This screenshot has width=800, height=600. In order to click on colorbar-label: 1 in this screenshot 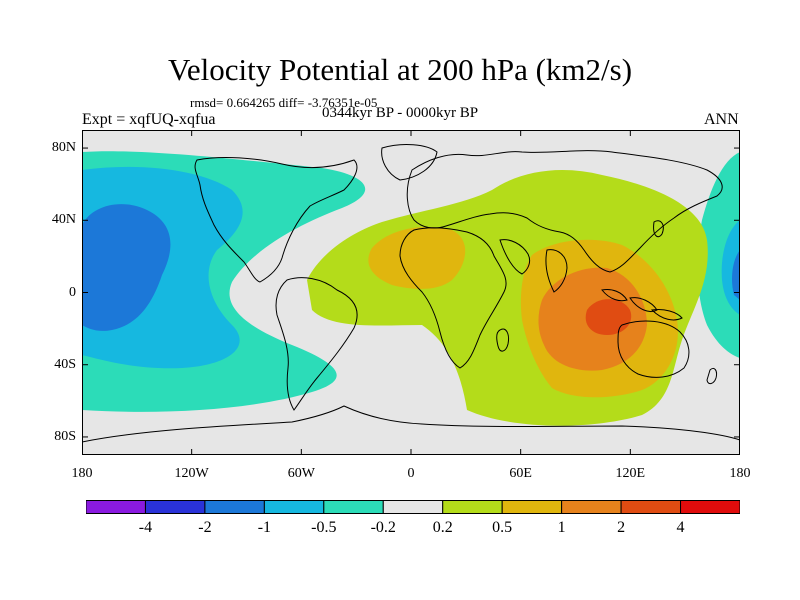, I will do `click(561, 527)`.